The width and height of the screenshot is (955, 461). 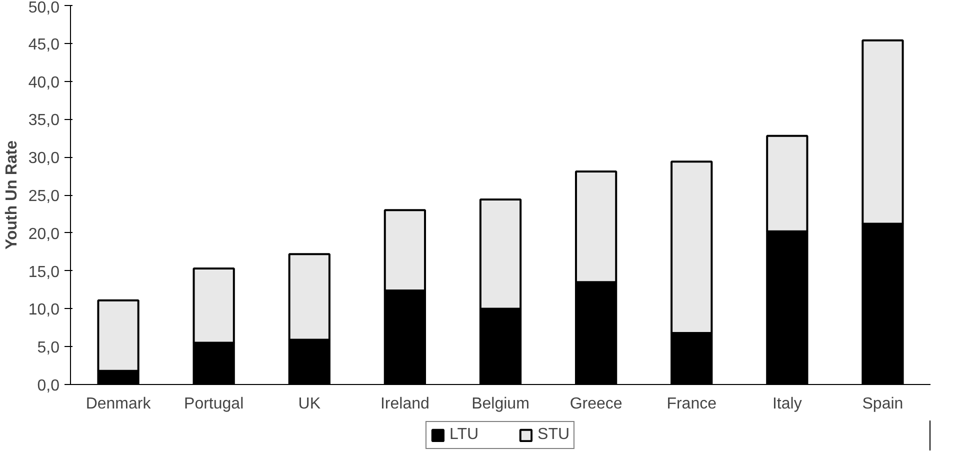 I want to click on legend-label: LTU, so click(x=464, y=435).